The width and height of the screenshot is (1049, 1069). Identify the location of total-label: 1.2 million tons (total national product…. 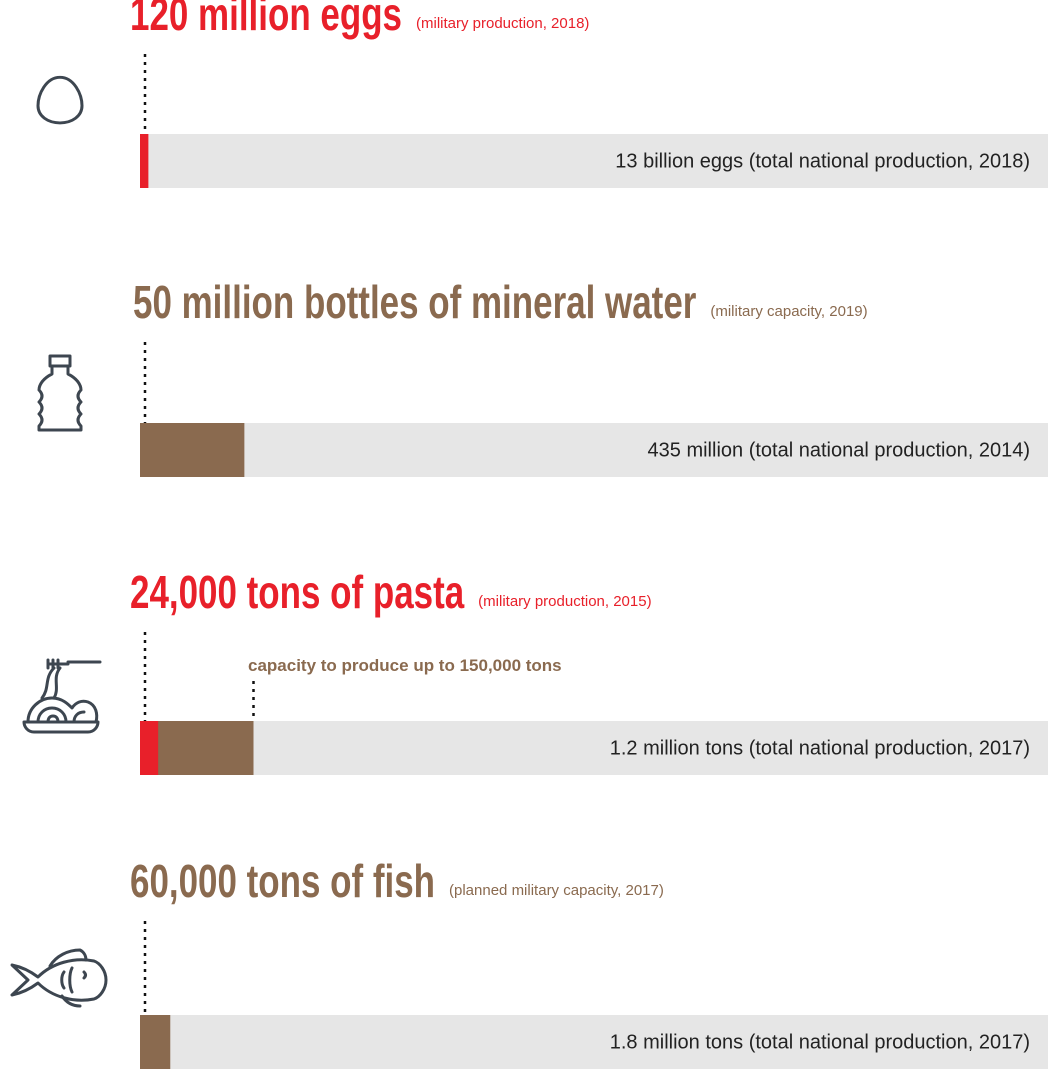
(820, 748).